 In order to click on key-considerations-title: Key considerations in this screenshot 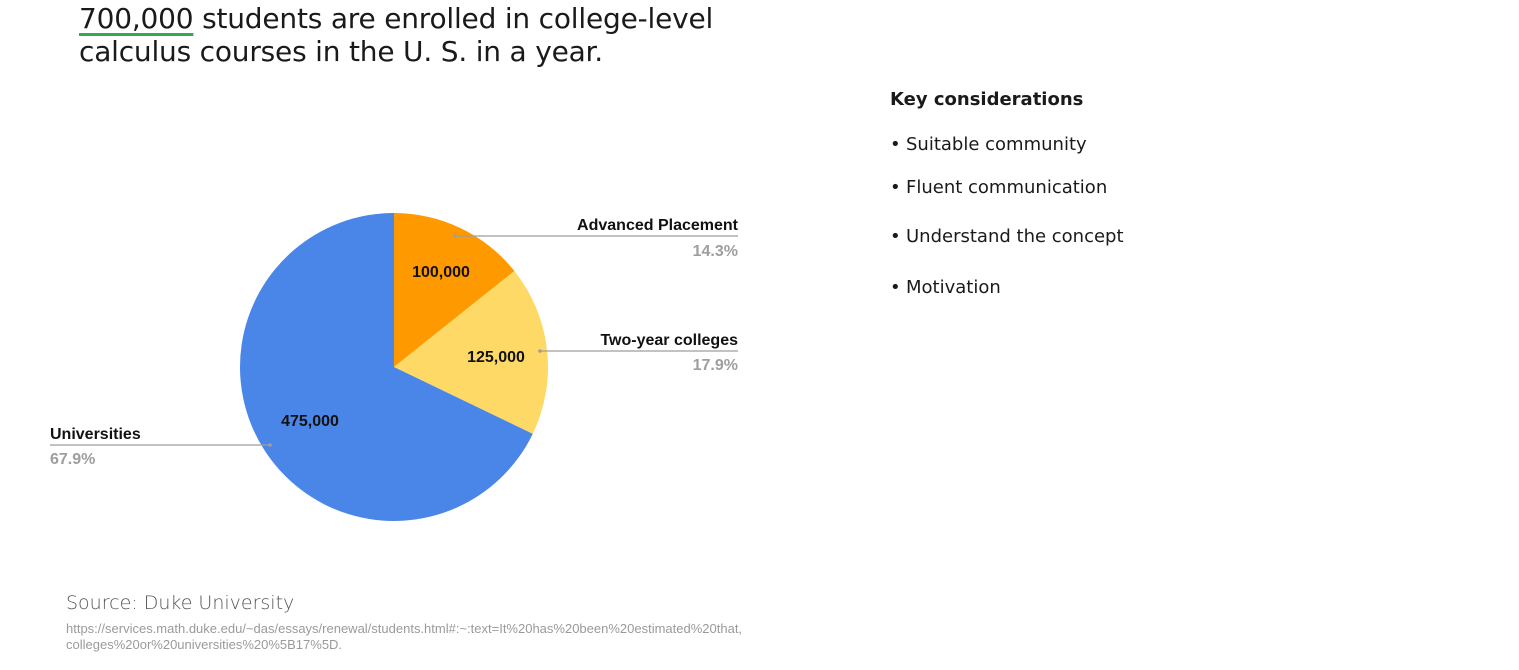, I will do `click(987, 99)`.